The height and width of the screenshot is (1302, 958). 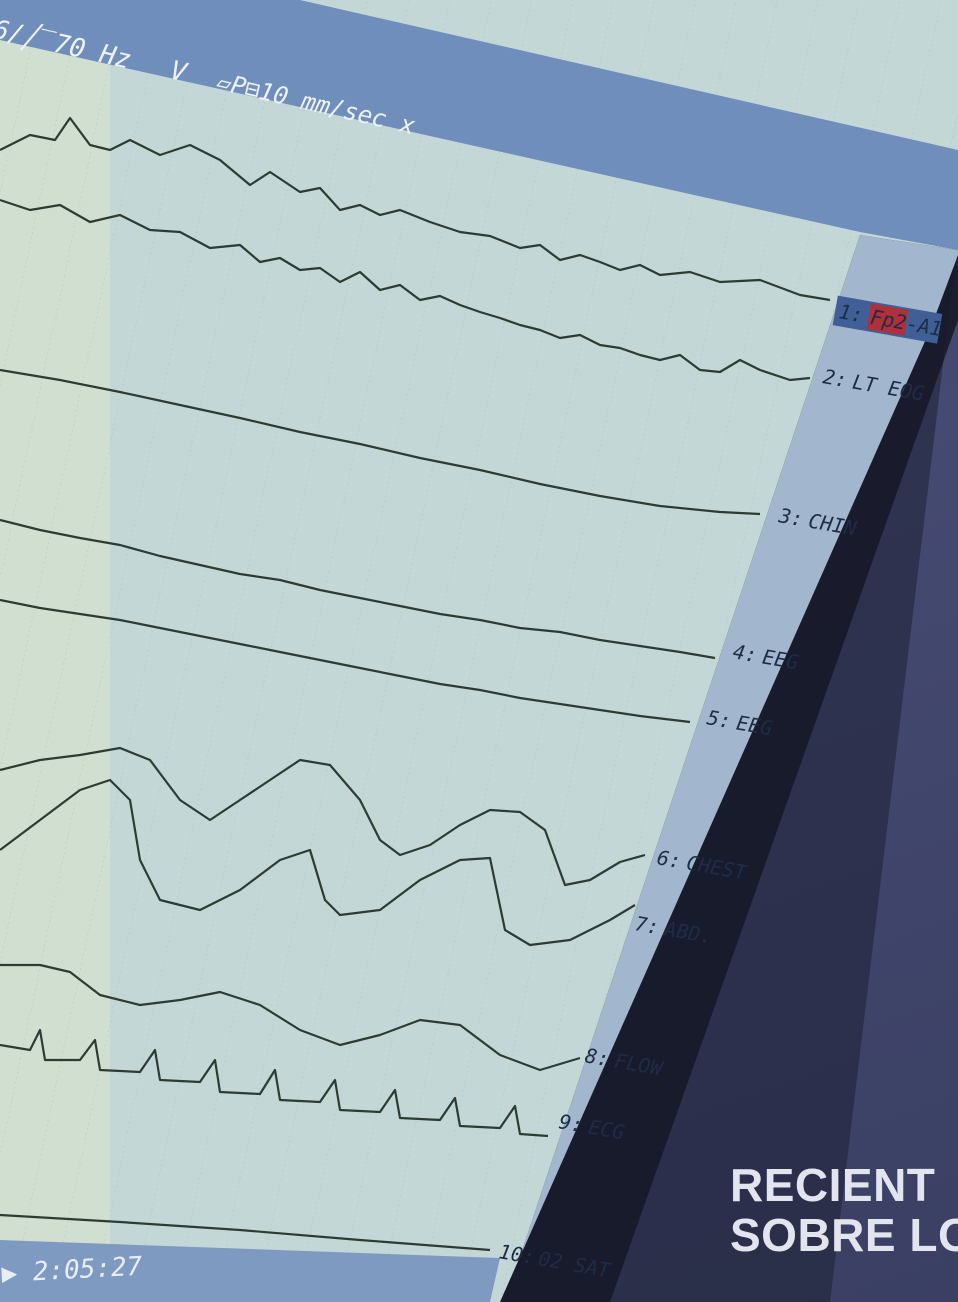 What do you see at coordinates (719, 719) in the screenshot?
I see `channel-5-number: 5:` at bounding box center [719, 719].